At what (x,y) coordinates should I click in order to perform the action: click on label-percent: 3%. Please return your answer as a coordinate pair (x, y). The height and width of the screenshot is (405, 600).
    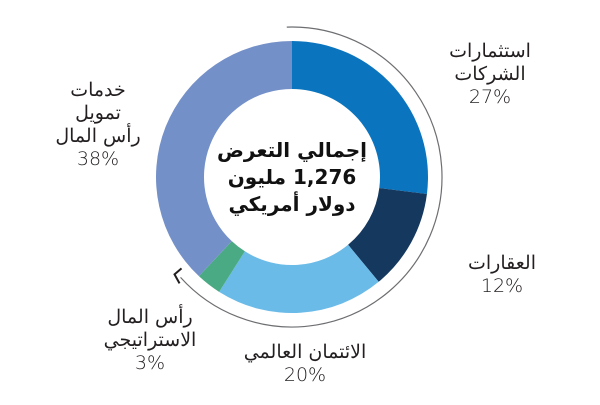
    Looking at the image, I should click on (150, 363).